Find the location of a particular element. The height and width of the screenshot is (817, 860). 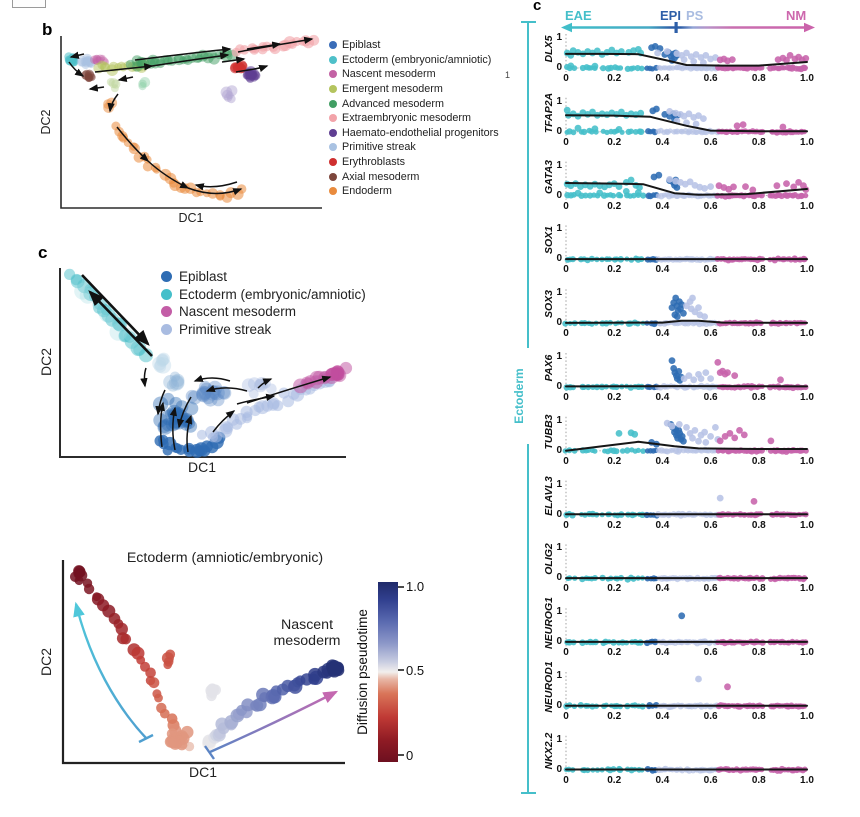

panel-c-yaxis-label: DC2 is located at coordinates (46, 362).